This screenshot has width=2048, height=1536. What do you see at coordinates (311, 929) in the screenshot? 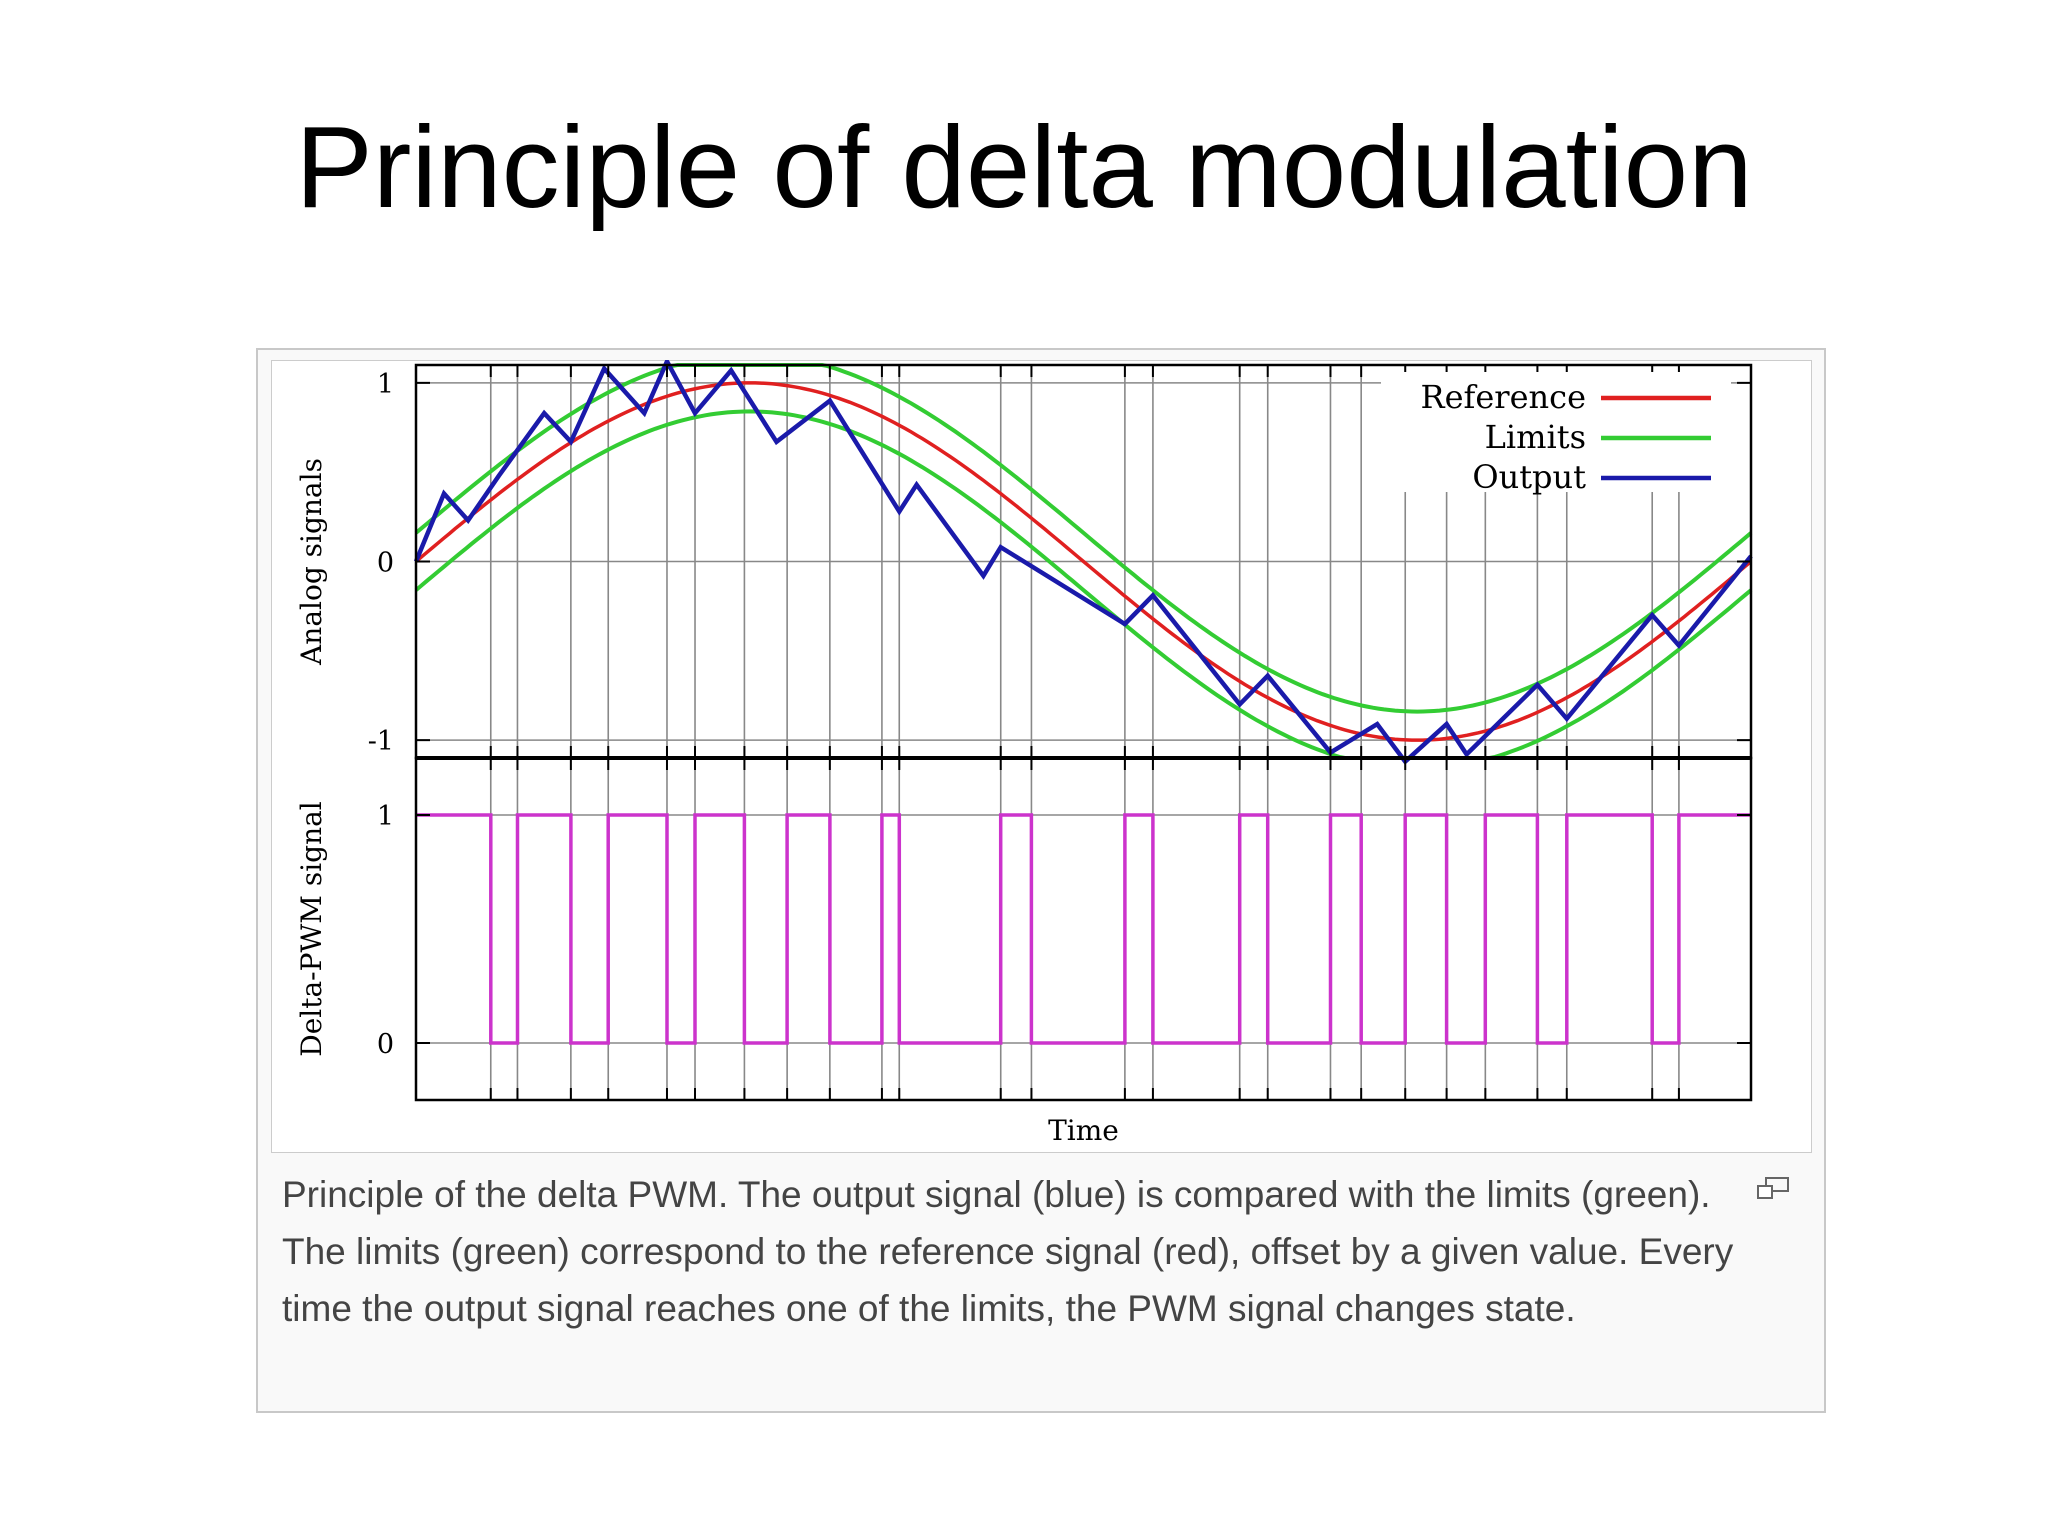
I see `y-axis-label-bottom: Delta-PWM signal` at bounding box center [311, 929].